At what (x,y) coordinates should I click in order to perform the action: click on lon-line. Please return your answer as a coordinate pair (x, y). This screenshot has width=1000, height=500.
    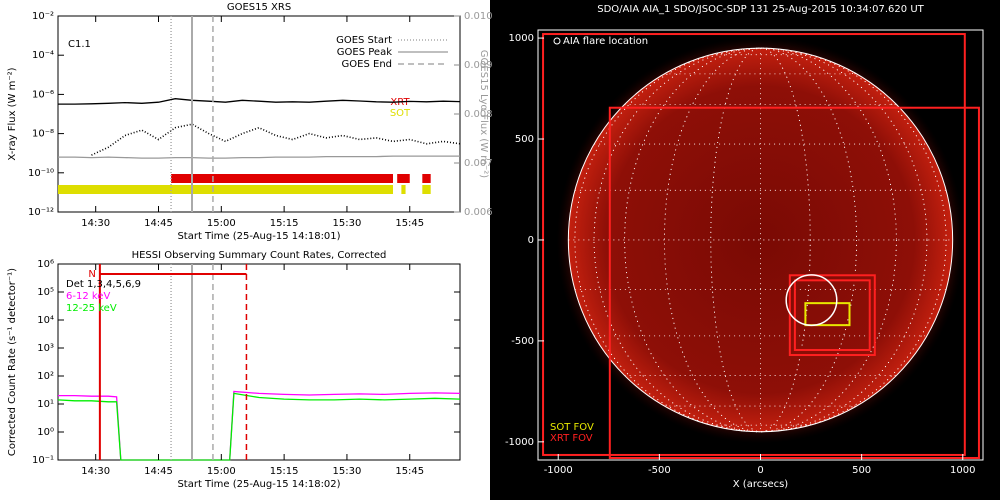
    Looking at the image, I should click on (760, 240).